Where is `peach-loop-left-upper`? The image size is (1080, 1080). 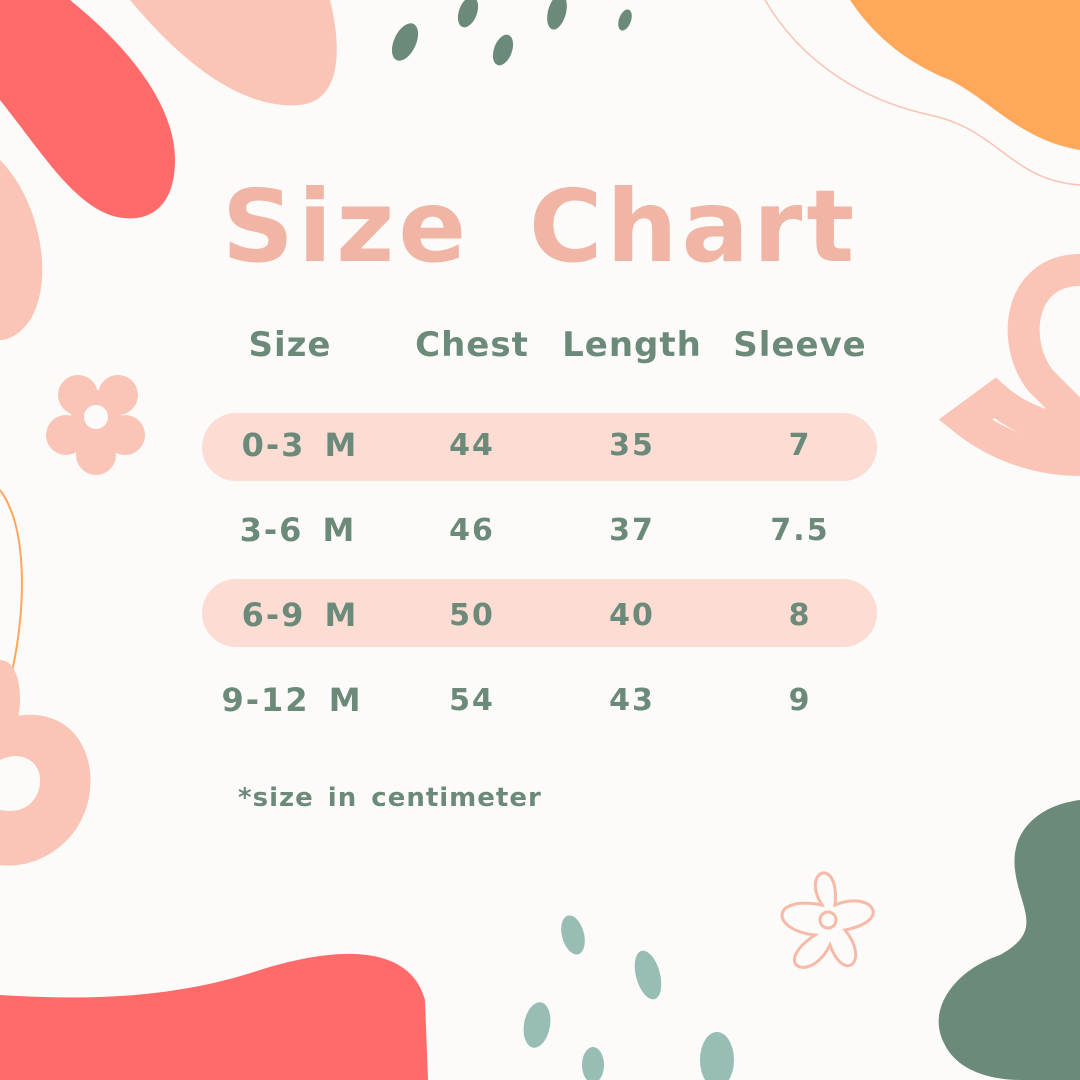
peach-loop-left-upper is located at coordinates (10, 695).